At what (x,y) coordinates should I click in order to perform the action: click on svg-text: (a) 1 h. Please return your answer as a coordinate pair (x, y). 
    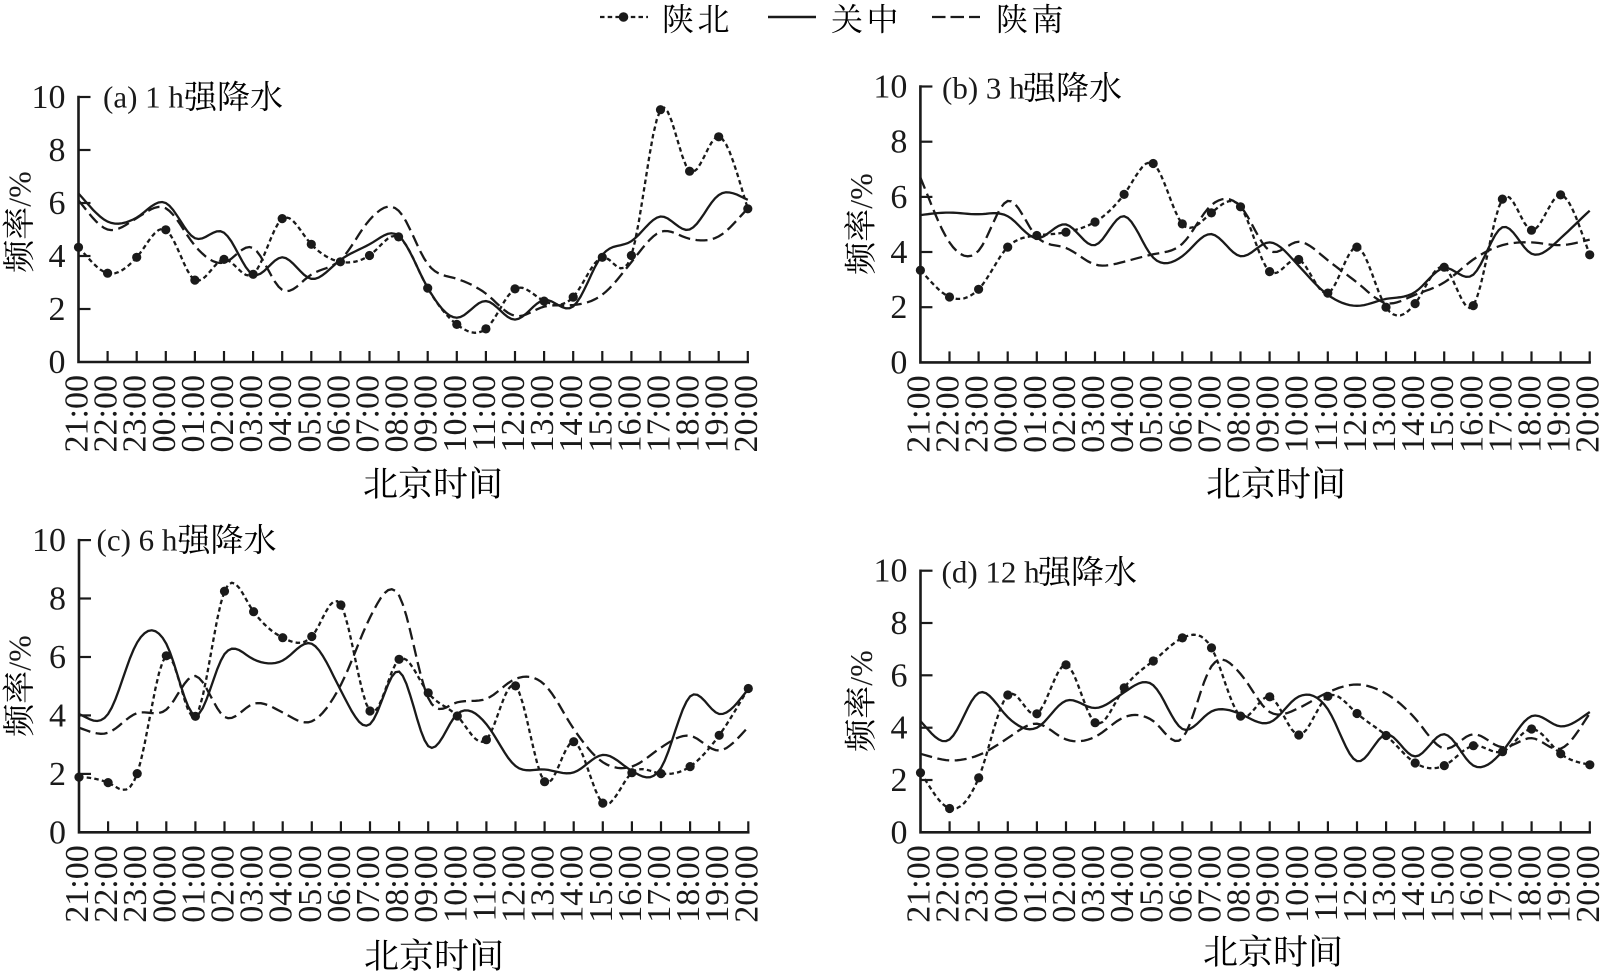
    Looking at the image, I should click on (143, 97).